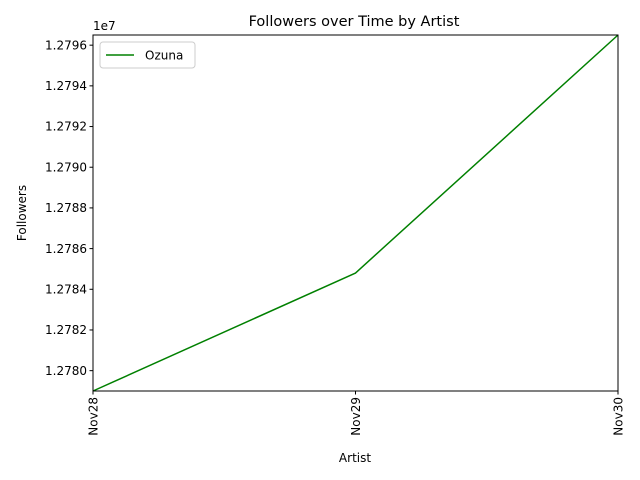 The height and width of the screenshot is (480, 640). I want to click on y-tick-label: 1.2796, so click(66, 45).